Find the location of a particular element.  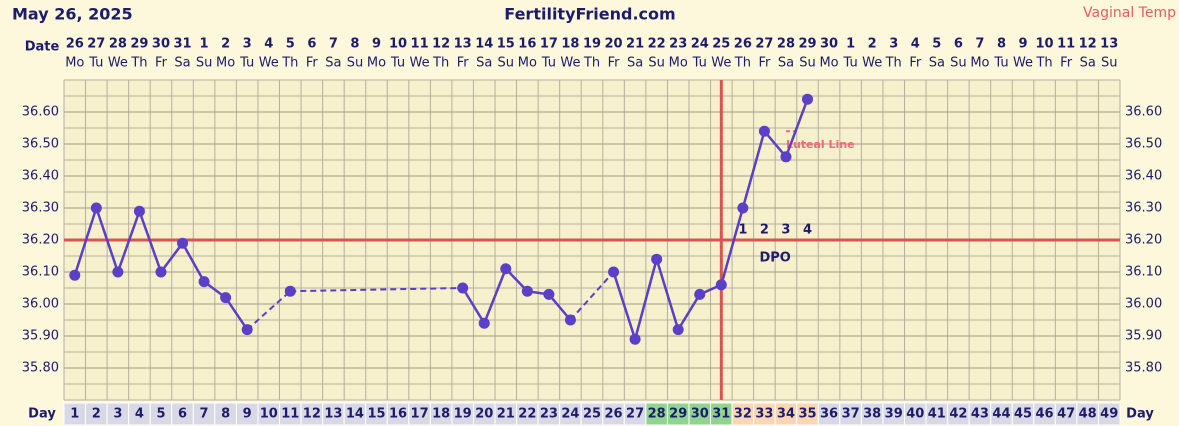

day-number: 14 is located at coordinates (355, 414).